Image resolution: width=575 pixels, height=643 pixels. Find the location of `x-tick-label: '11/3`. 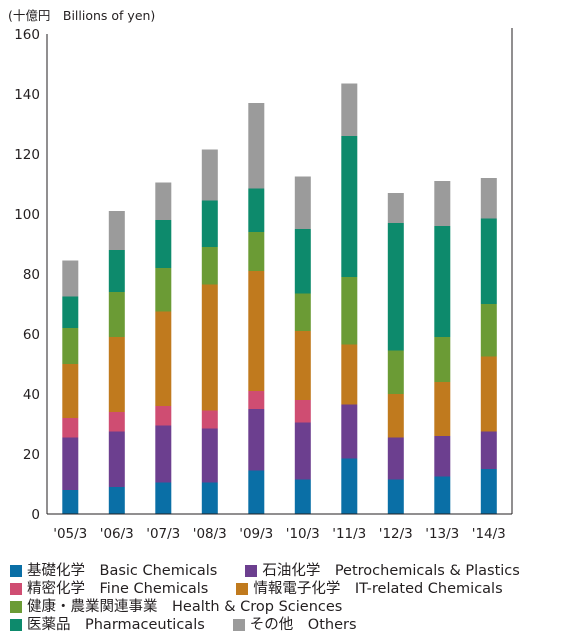

x-tick-label: '11/3 is located at coordinates (349, 534).